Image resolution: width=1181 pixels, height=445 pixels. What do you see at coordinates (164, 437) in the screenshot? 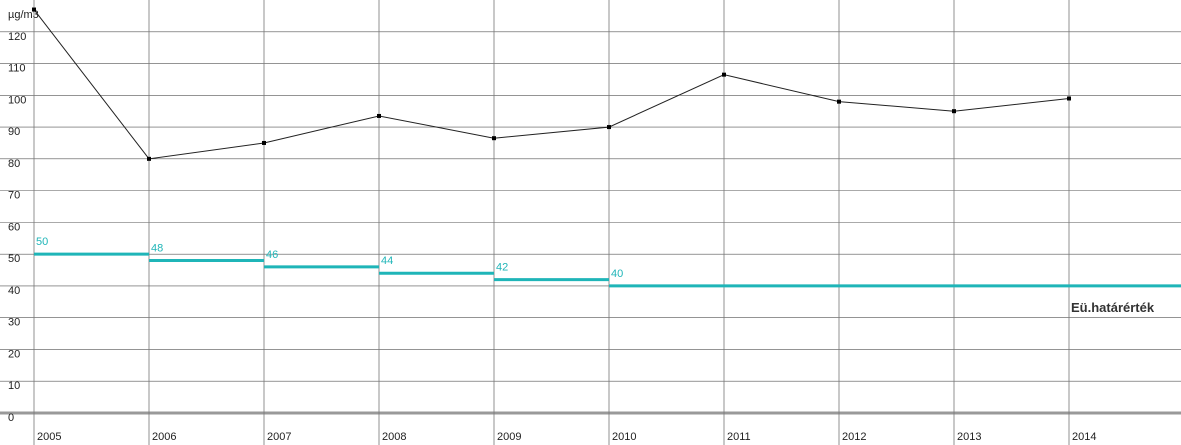
I see `x-tick-label: 2006` at bounding box center [164, 437].